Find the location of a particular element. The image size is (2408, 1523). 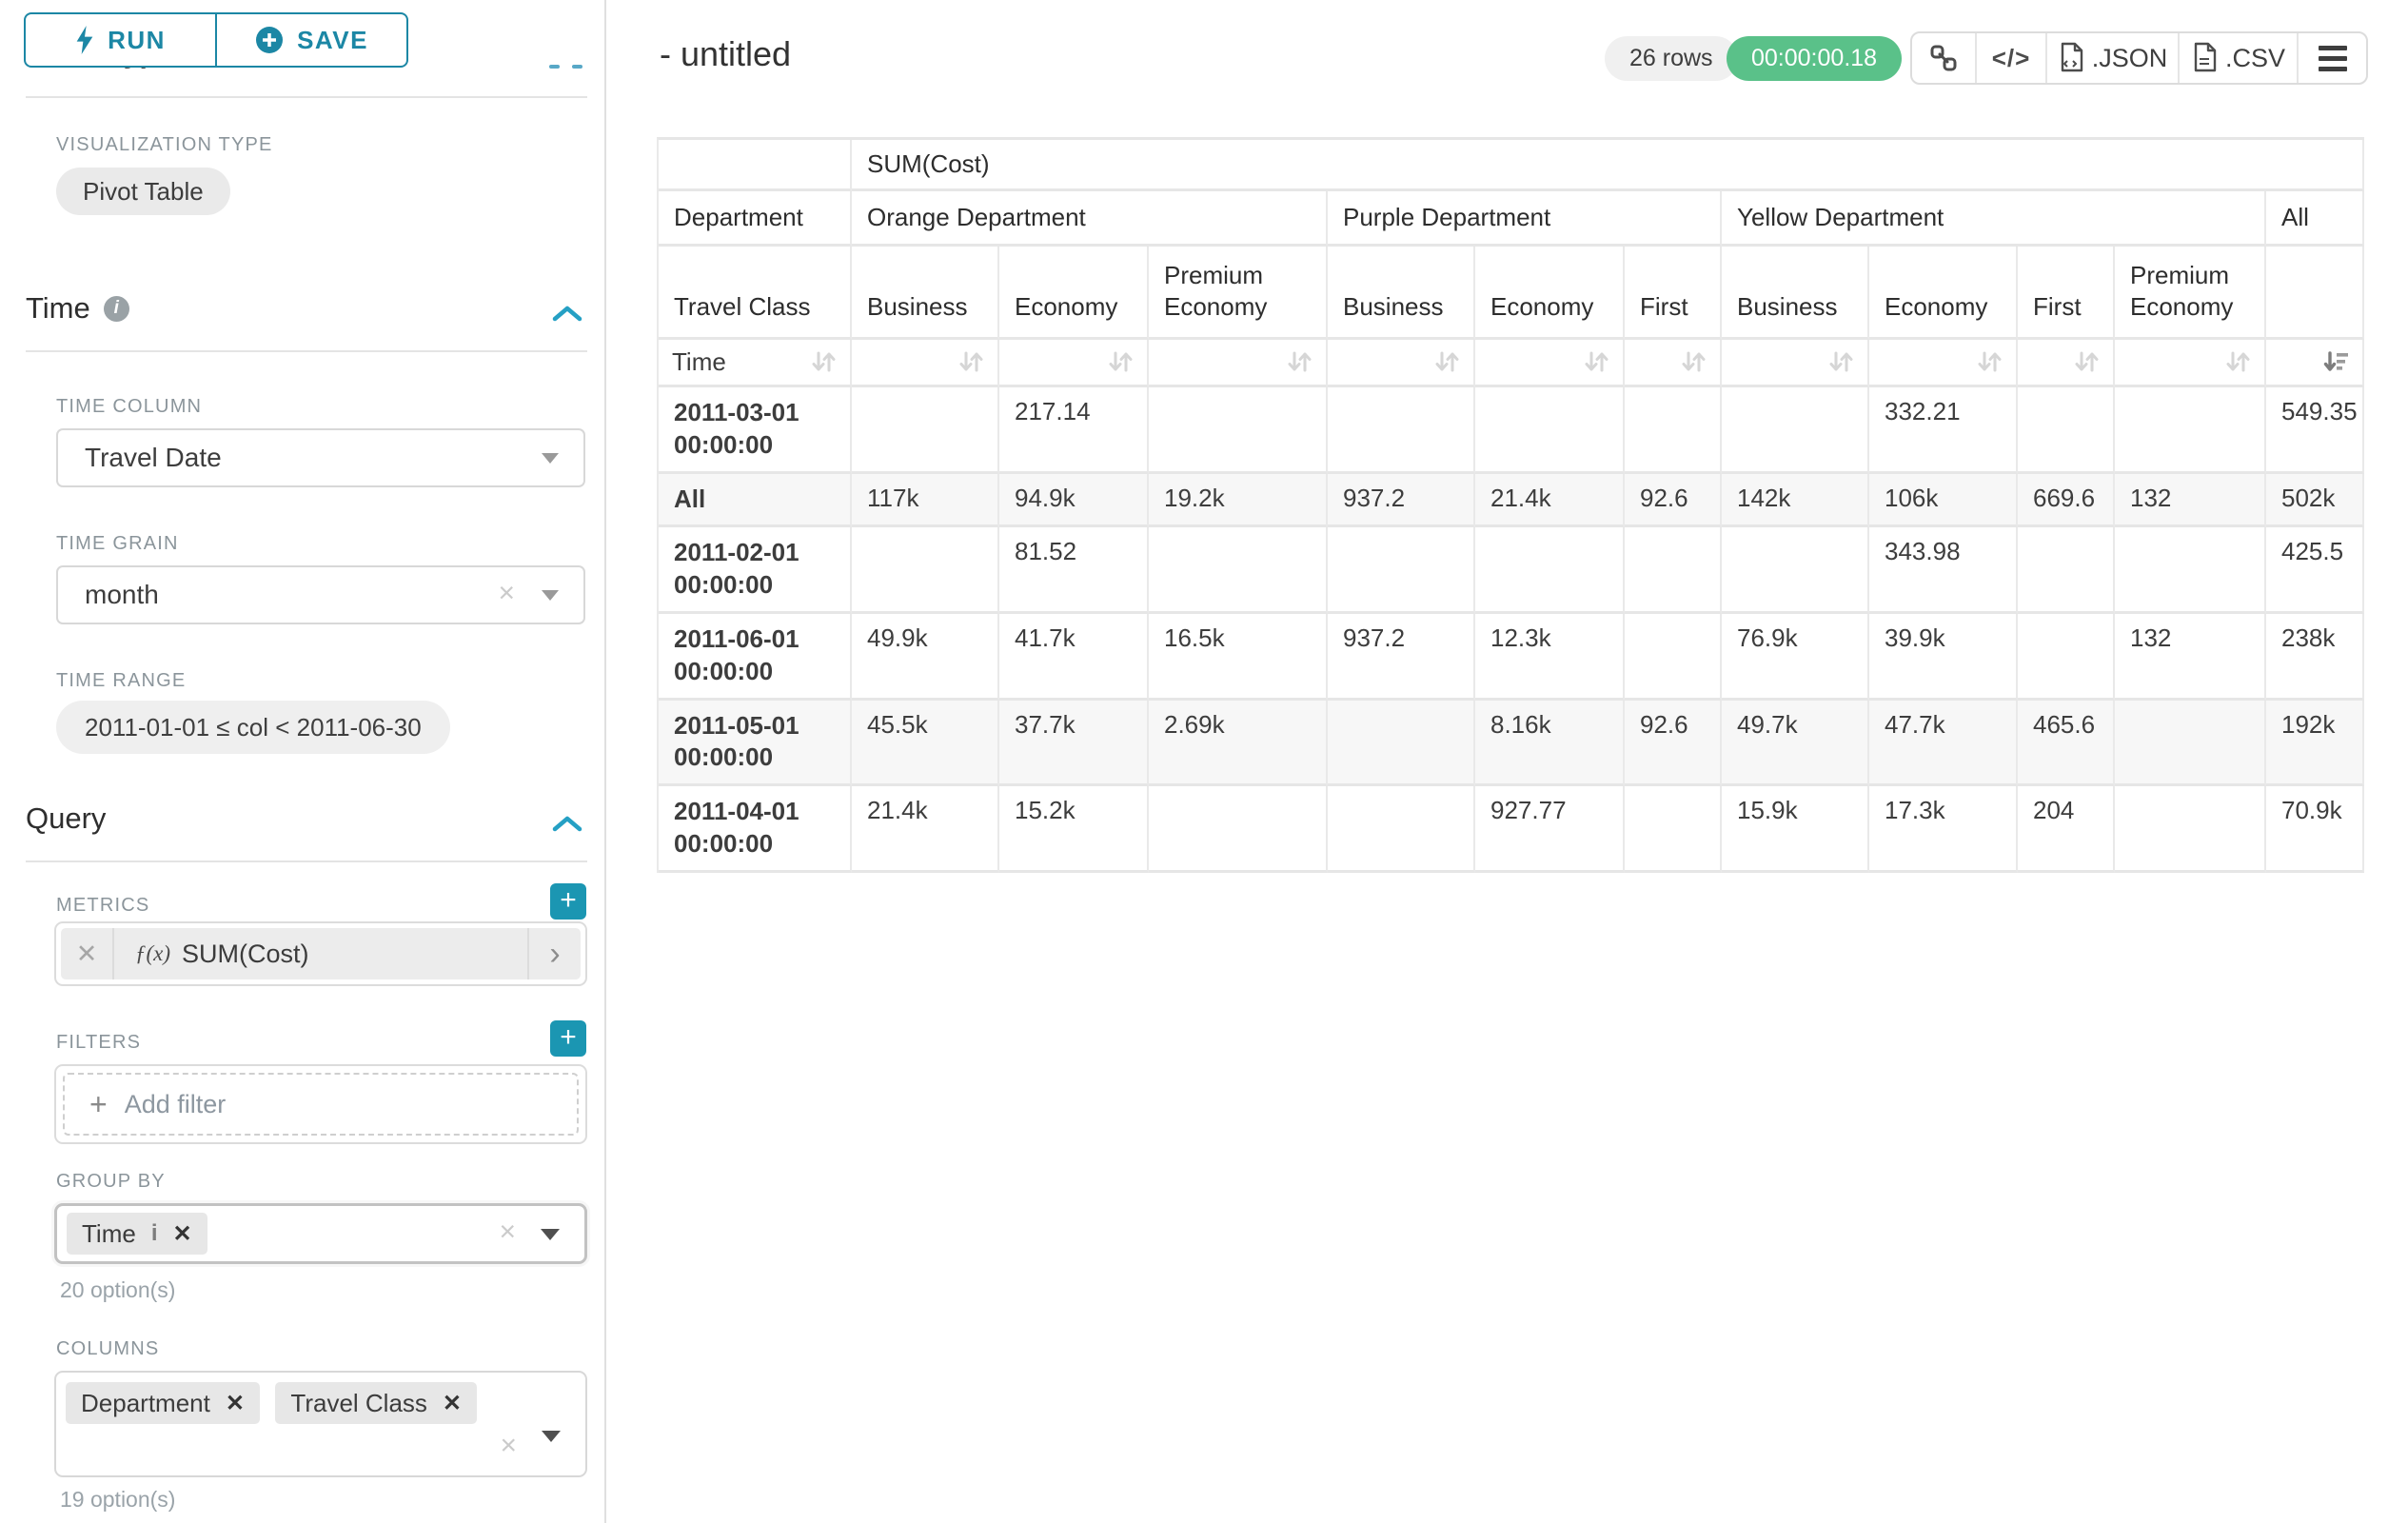

run-button-label: RUN is located at coordinates (137, 39).